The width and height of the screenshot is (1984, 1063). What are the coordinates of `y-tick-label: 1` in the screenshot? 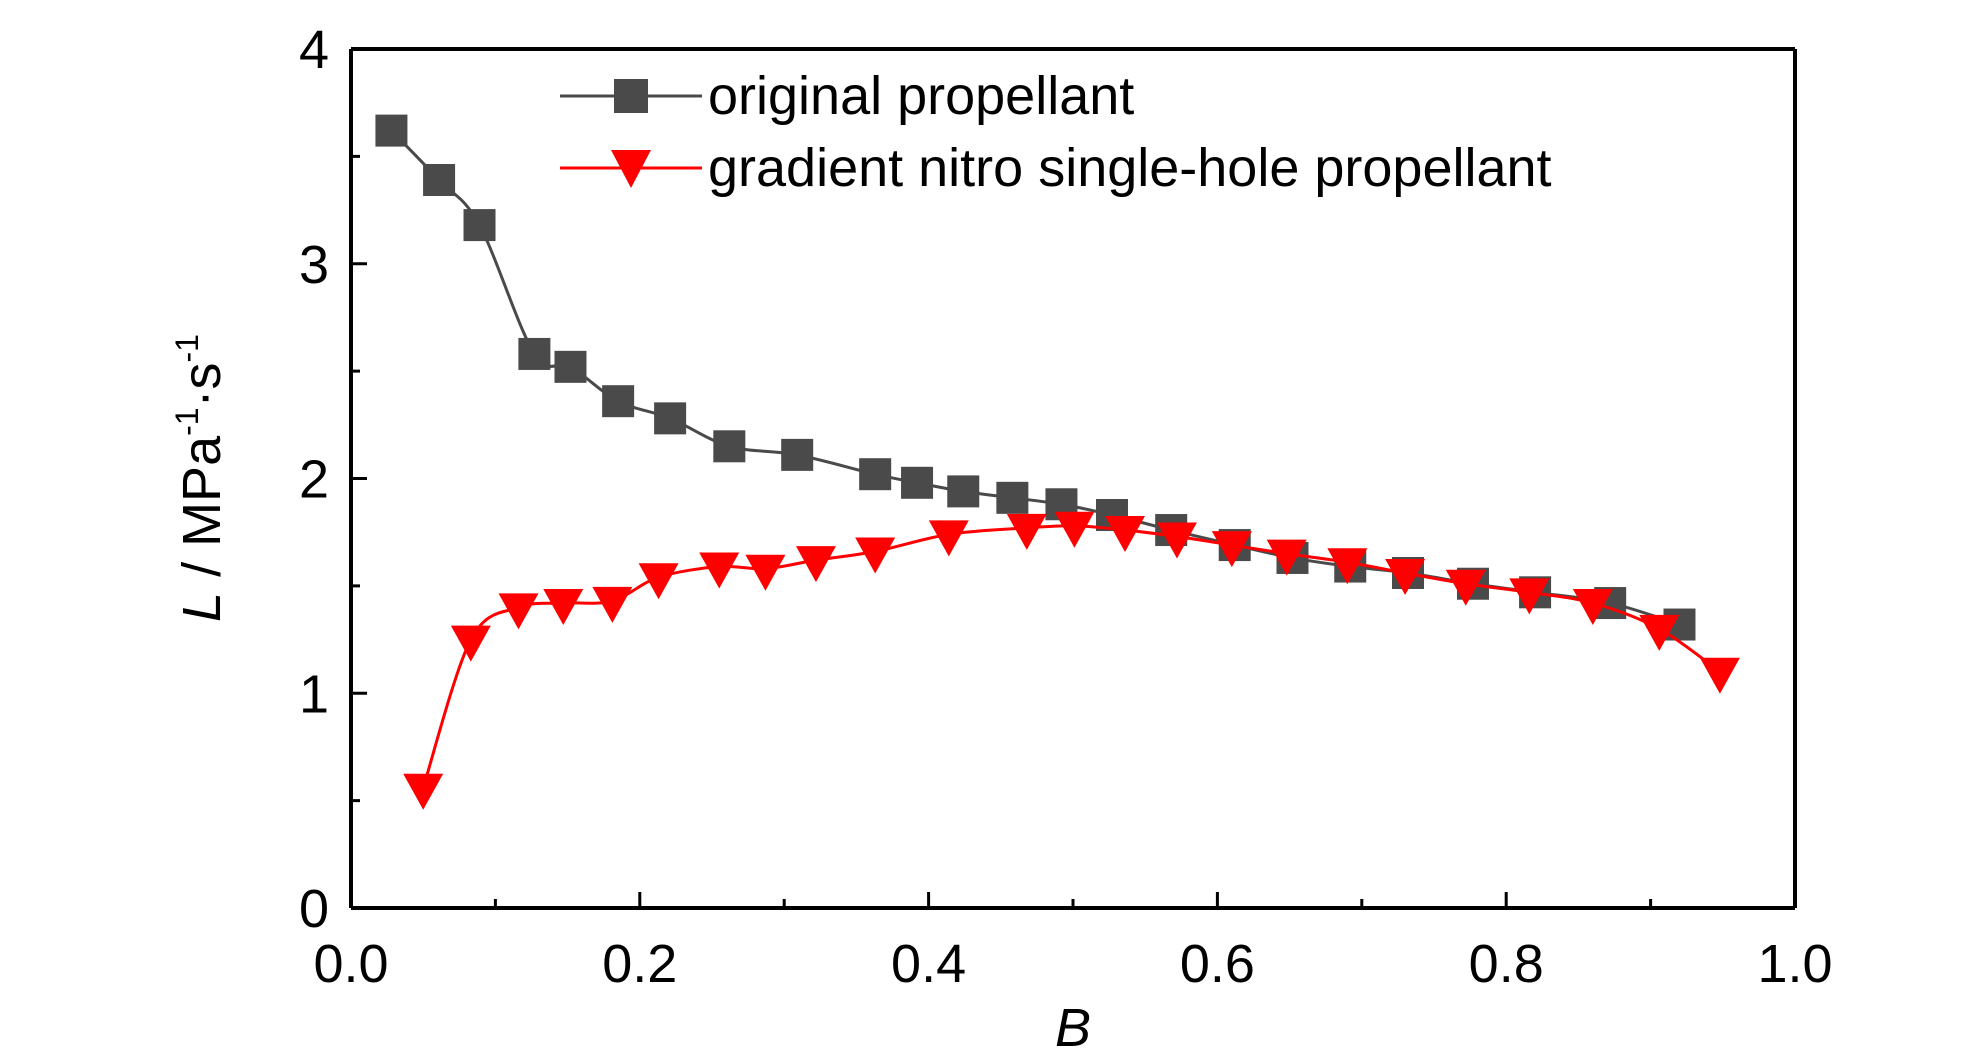 It's located at (314, 694).